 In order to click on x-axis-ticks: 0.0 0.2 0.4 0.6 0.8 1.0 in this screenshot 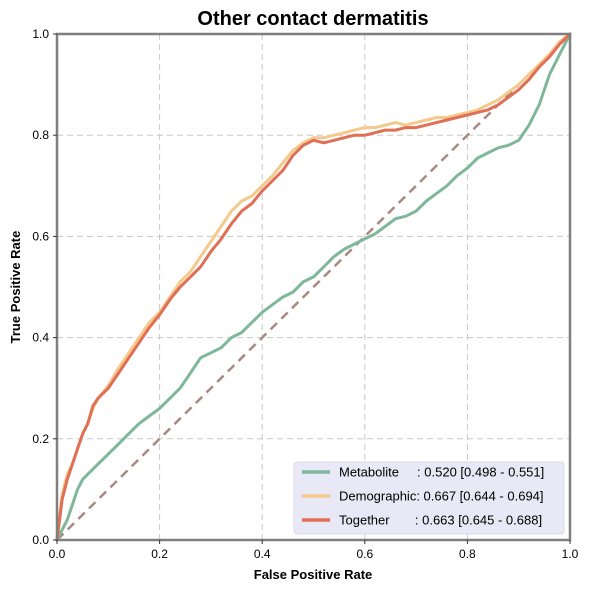, I will do `click(314, 550)`.